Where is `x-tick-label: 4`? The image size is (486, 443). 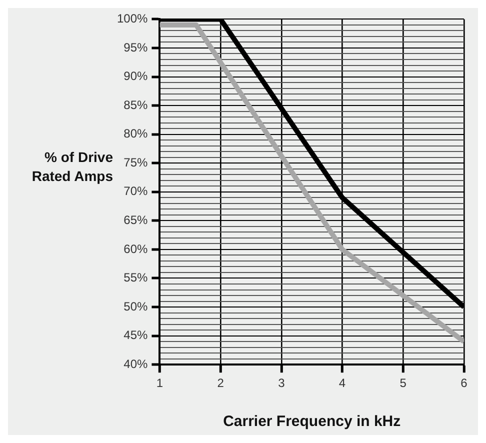 x-tick-label: 4 is located at coordinates (342, 383).